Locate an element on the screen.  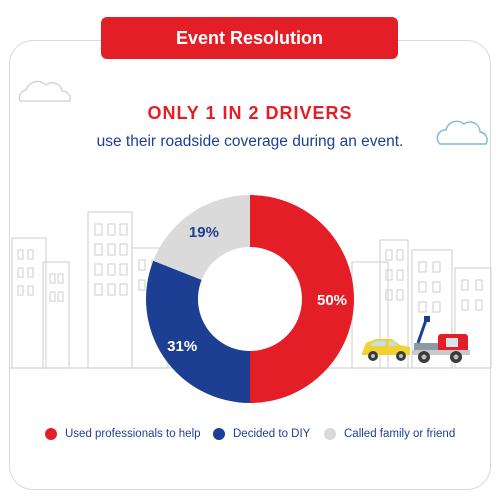
legend-swatch-gray is located at coordinates (330, 434).